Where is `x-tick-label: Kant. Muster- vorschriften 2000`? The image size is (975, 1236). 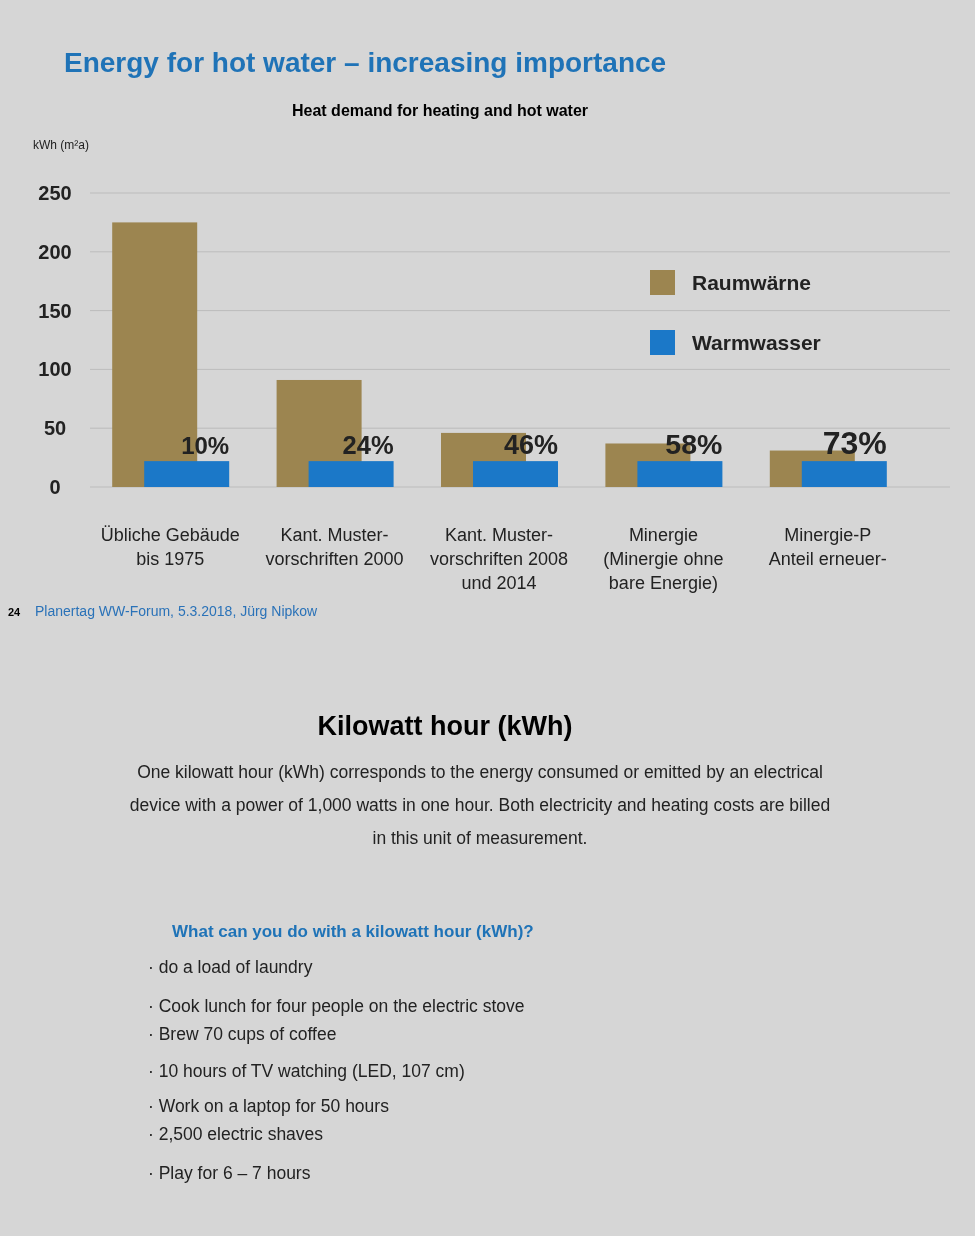 x-tick-label: Kant. Muster- vorschriften 2000 is located at coordinates (334, 547).